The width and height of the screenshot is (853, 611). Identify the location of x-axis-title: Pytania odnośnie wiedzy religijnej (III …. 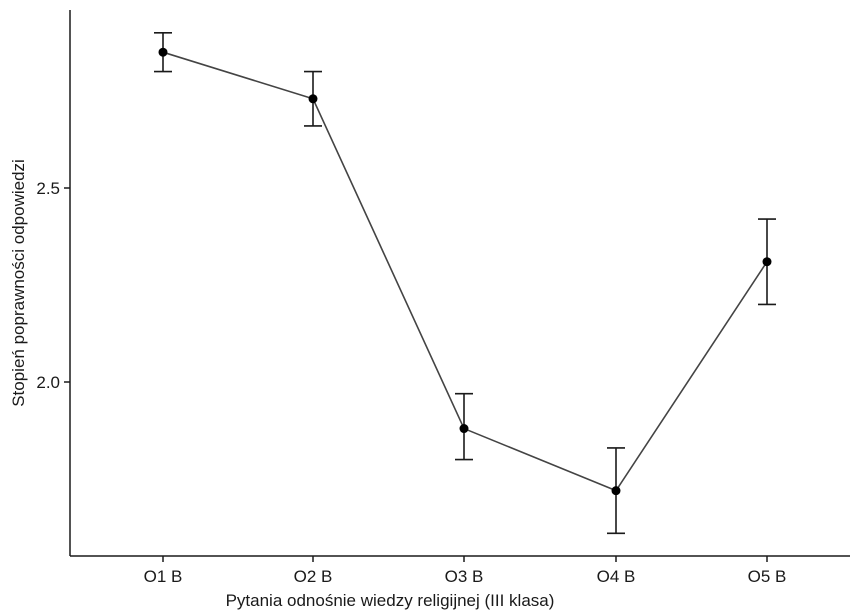
(390, 600).